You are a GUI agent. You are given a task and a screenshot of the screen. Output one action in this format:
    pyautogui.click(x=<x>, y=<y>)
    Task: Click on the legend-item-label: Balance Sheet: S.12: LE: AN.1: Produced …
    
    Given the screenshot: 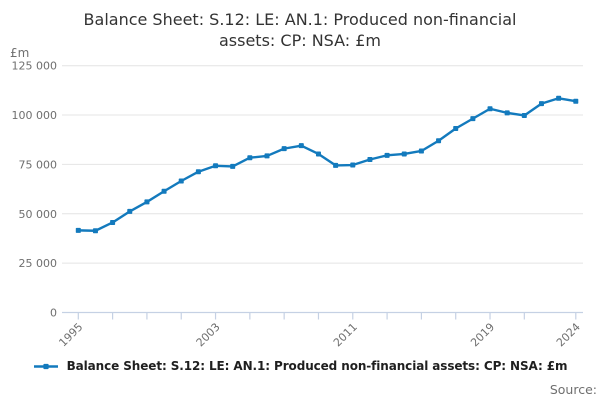 What is the action you would take?
    pyautogui.click(x=317, y=366)
    